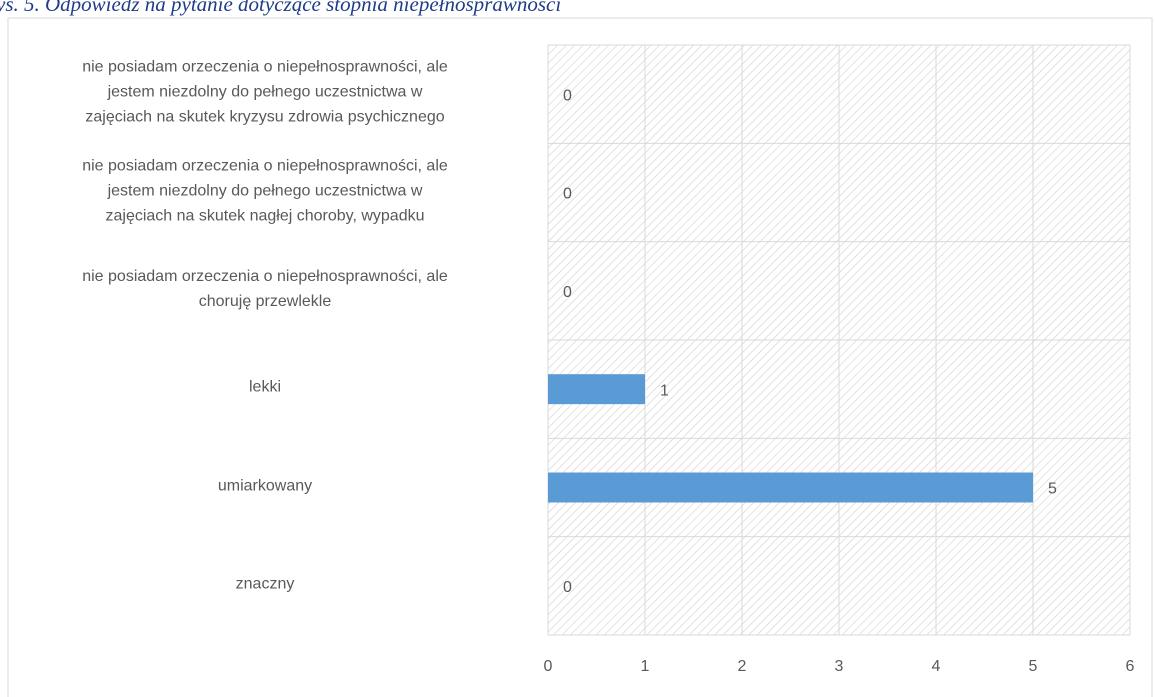 This screenshot has height=697, width=1155. I want to click on y-tick-label: lekki, so click(264, 387).